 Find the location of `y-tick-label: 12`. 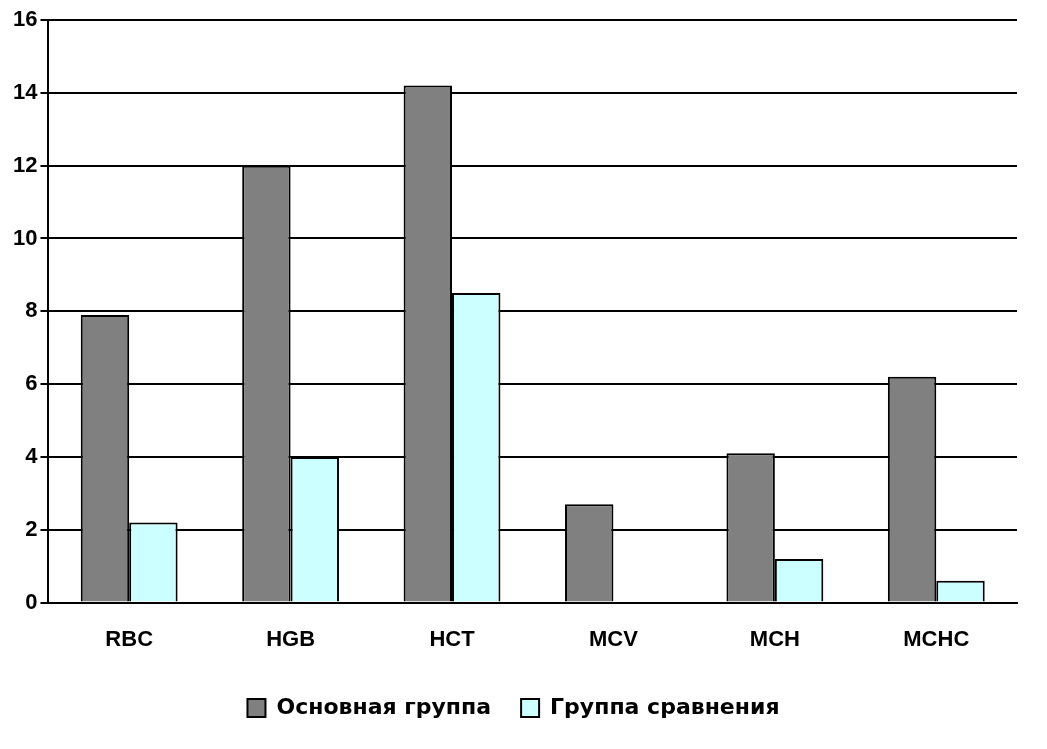

y-tick-label: 12 is located at coordinates (25, 164).